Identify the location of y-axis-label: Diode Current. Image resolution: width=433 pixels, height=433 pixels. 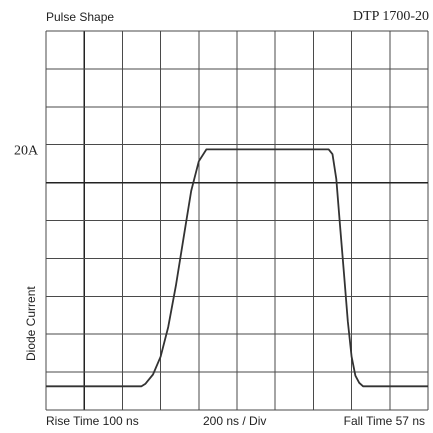
(31, 323).